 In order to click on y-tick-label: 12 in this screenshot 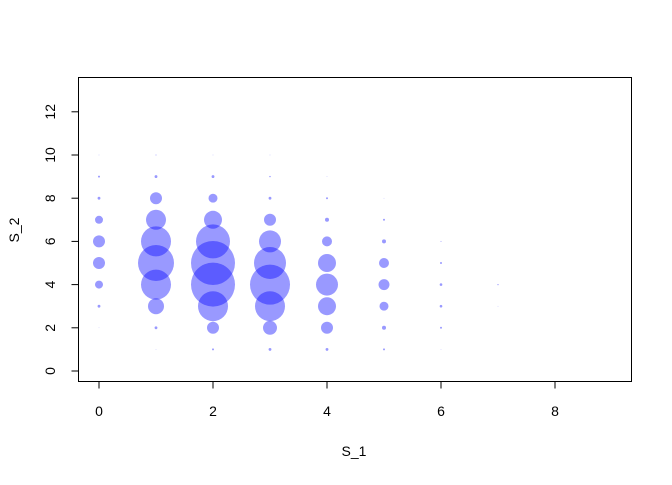, I will do `click(50, 112)`.